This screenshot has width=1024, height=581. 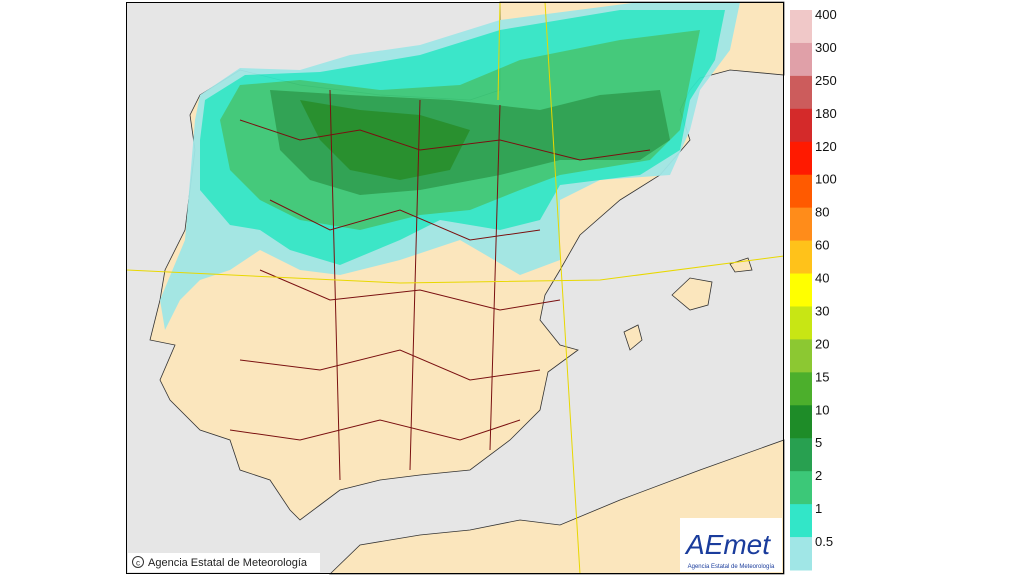 I want to click on legend-label: 300, so click(x=826, y=47).